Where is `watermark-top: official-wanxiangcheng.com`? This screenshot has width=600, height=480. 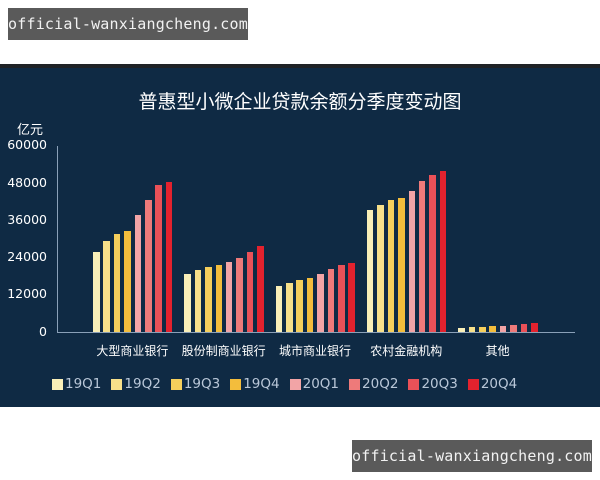
watermark-top: official-wanxiangcheng.com is located at coordinates (128, 24).